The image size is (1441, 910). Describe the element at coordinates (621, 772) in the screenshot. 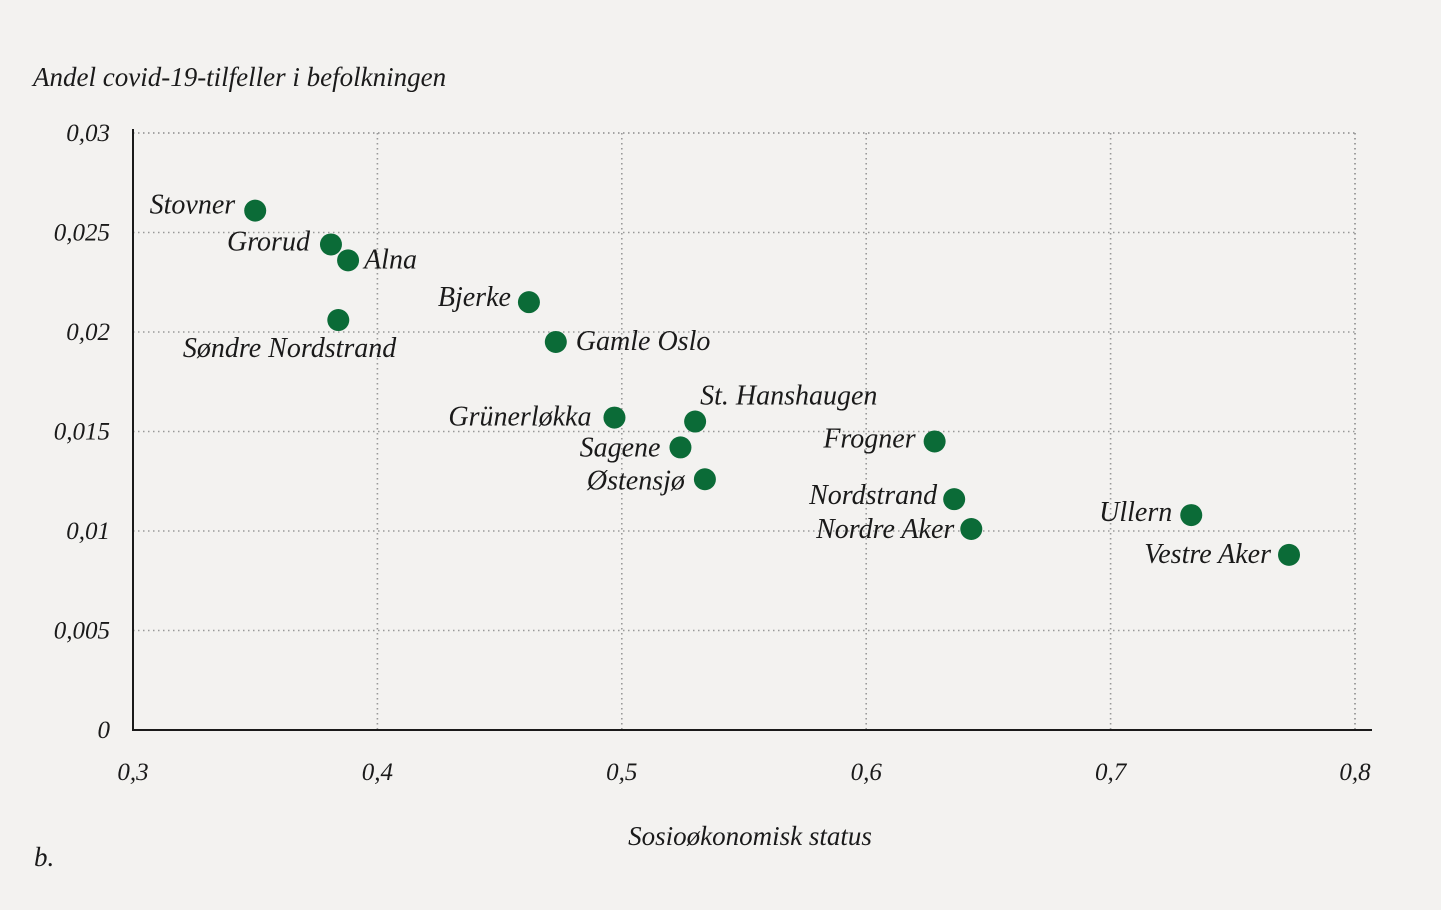

I see `x-tick-label: 0,5` at that location.